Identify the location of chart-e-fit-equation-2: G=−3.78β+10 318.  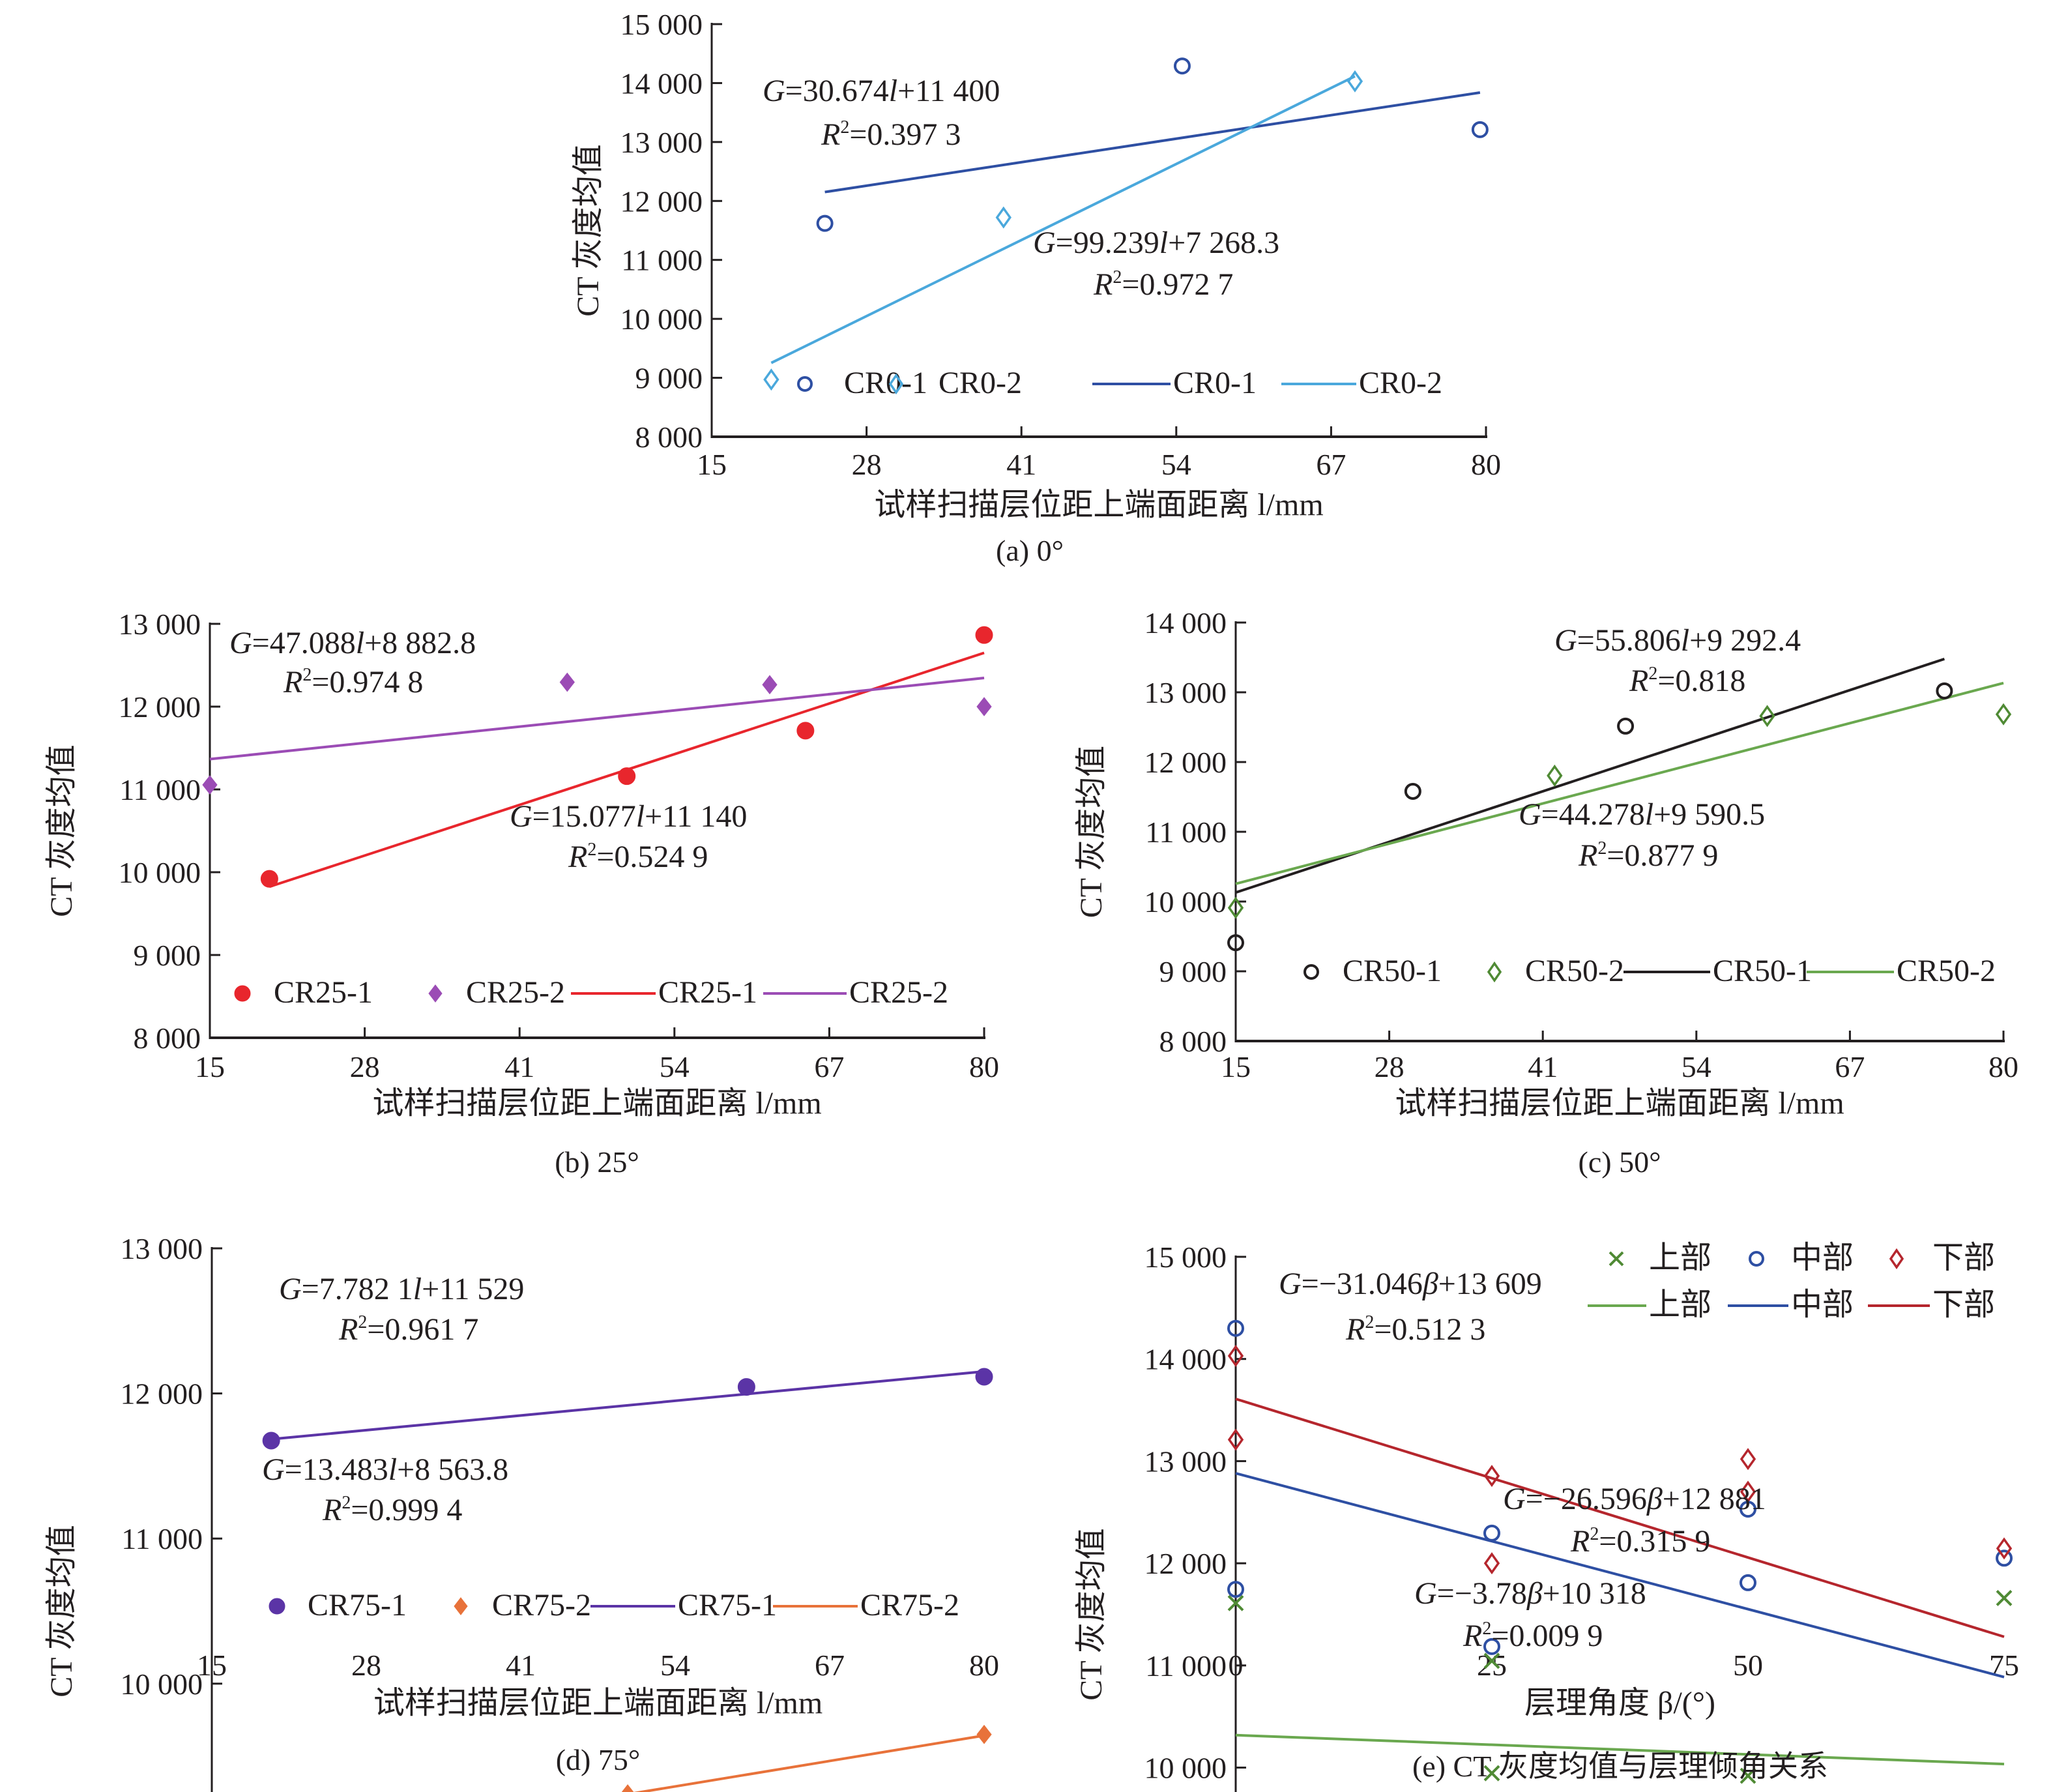
(1530, 1593).